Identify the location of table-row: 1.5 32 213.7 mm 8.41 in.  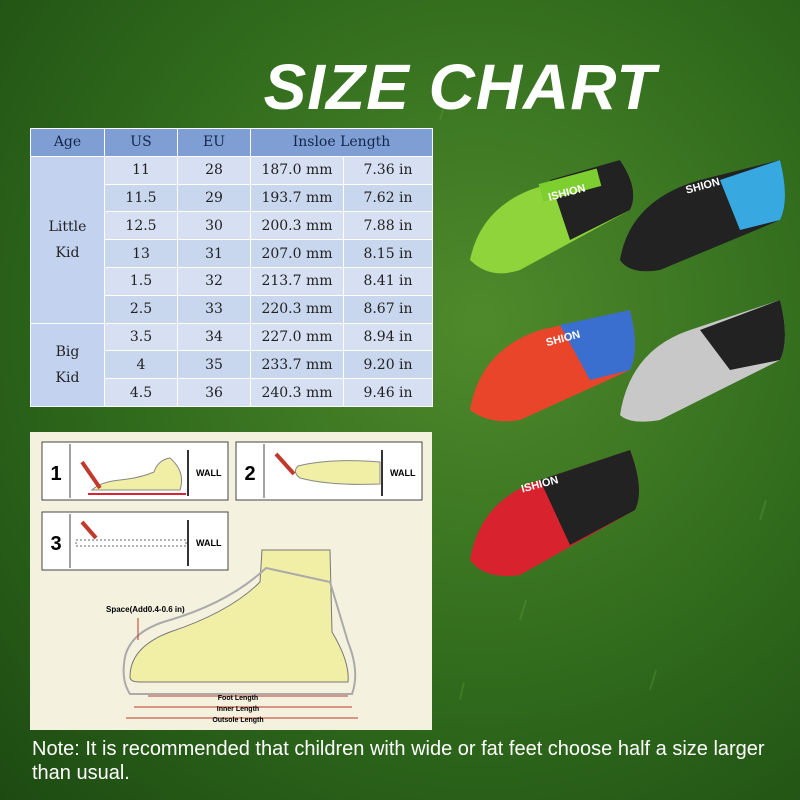
(232, 281).